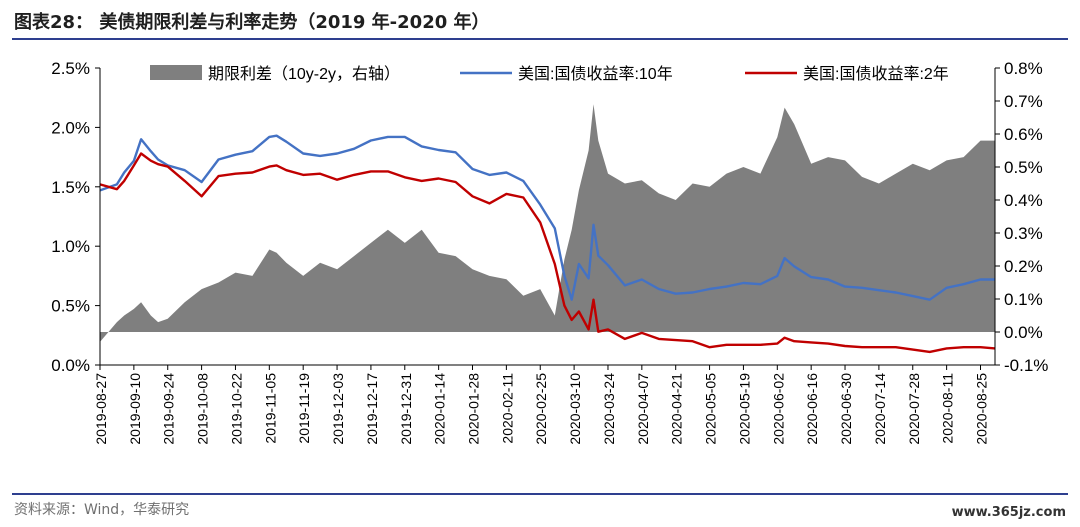 The width and height of the screenshot is (1080, 527). I want to click on x-tick-label: 2020-03-24, so click(609, 409).